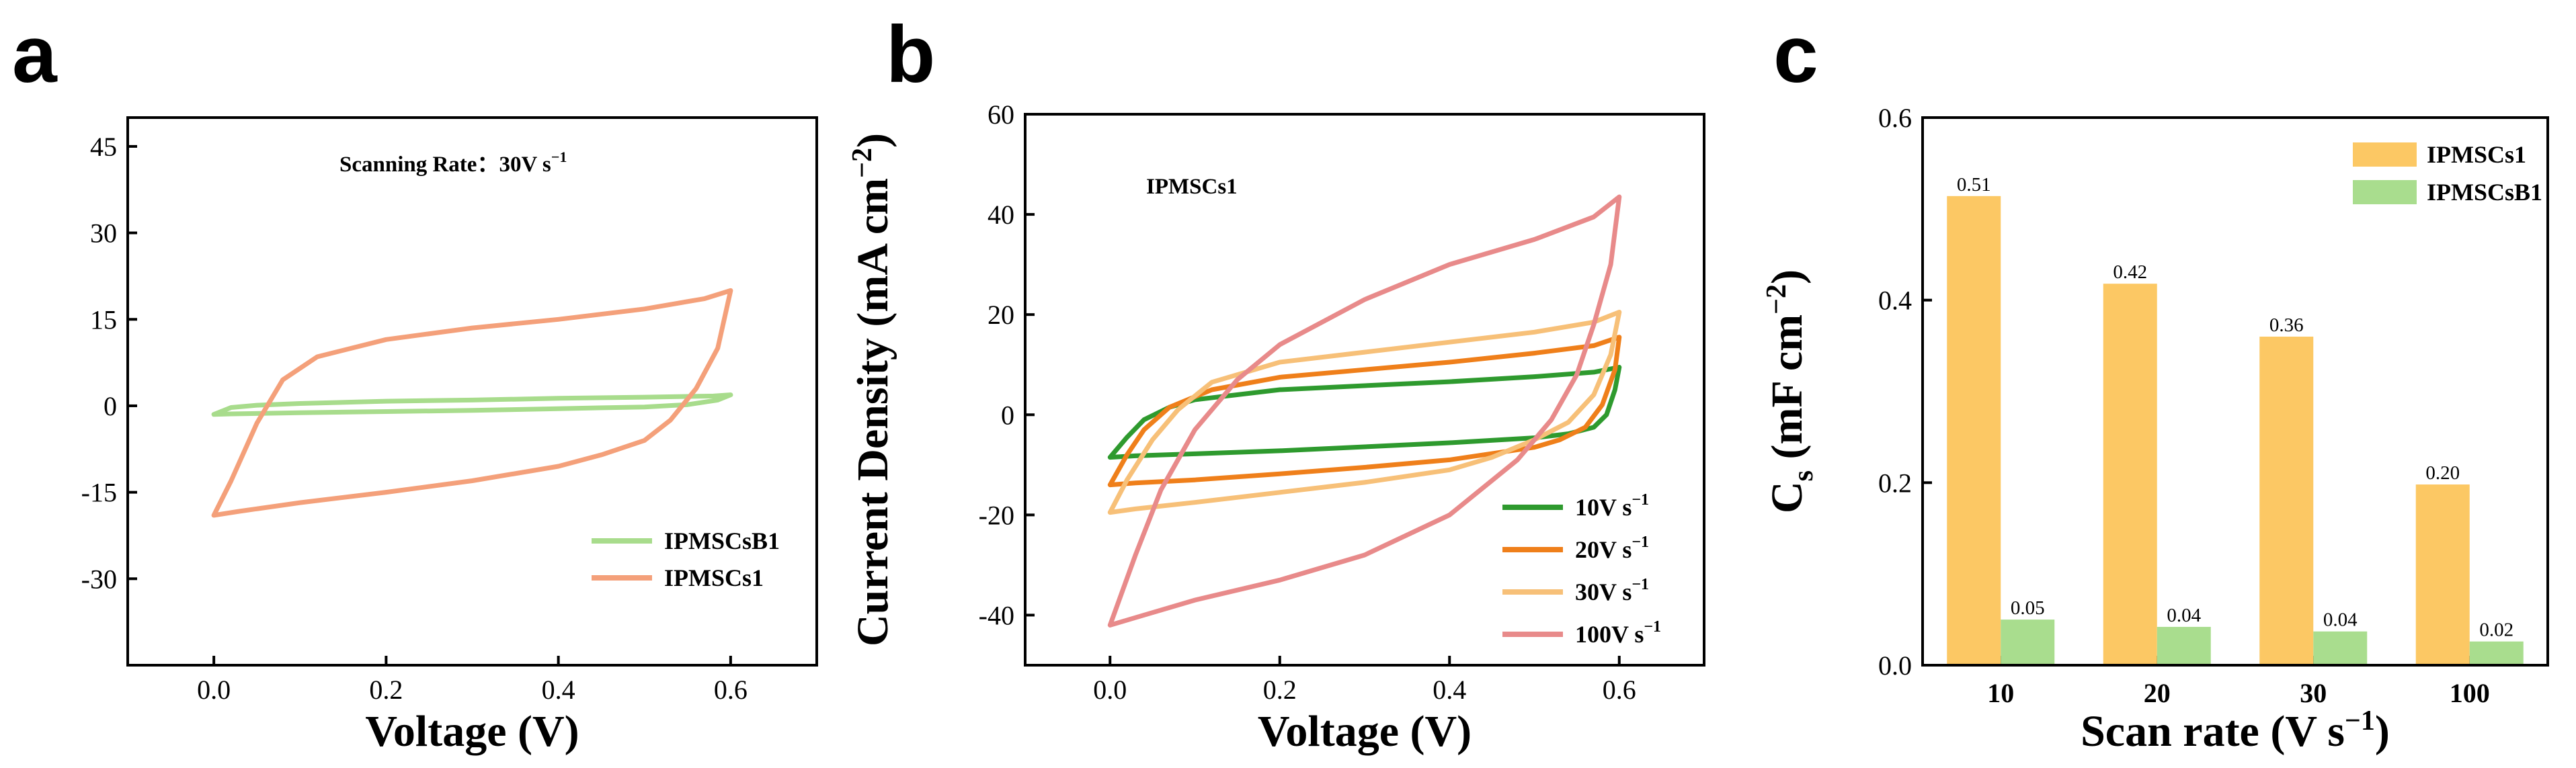 This screenshot has width=2576, height=768. Describe the element at coordinates (2130, 272) in the screenshot. I see `panel-c-bar-label: 0.42` at that location.